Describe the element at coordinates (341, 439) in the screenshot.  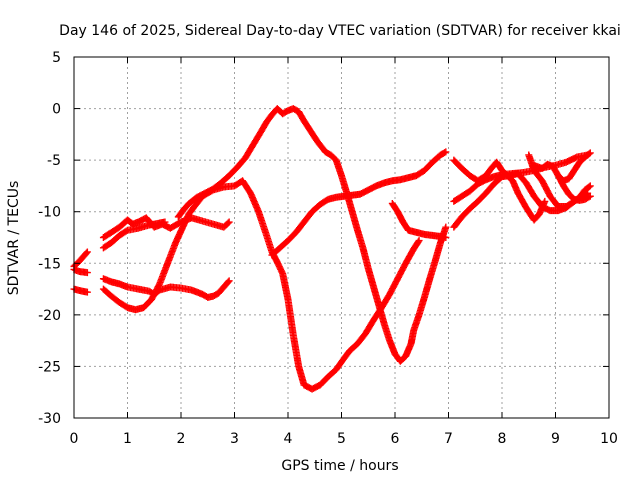
I see `x-tick-label: 5` at that location.